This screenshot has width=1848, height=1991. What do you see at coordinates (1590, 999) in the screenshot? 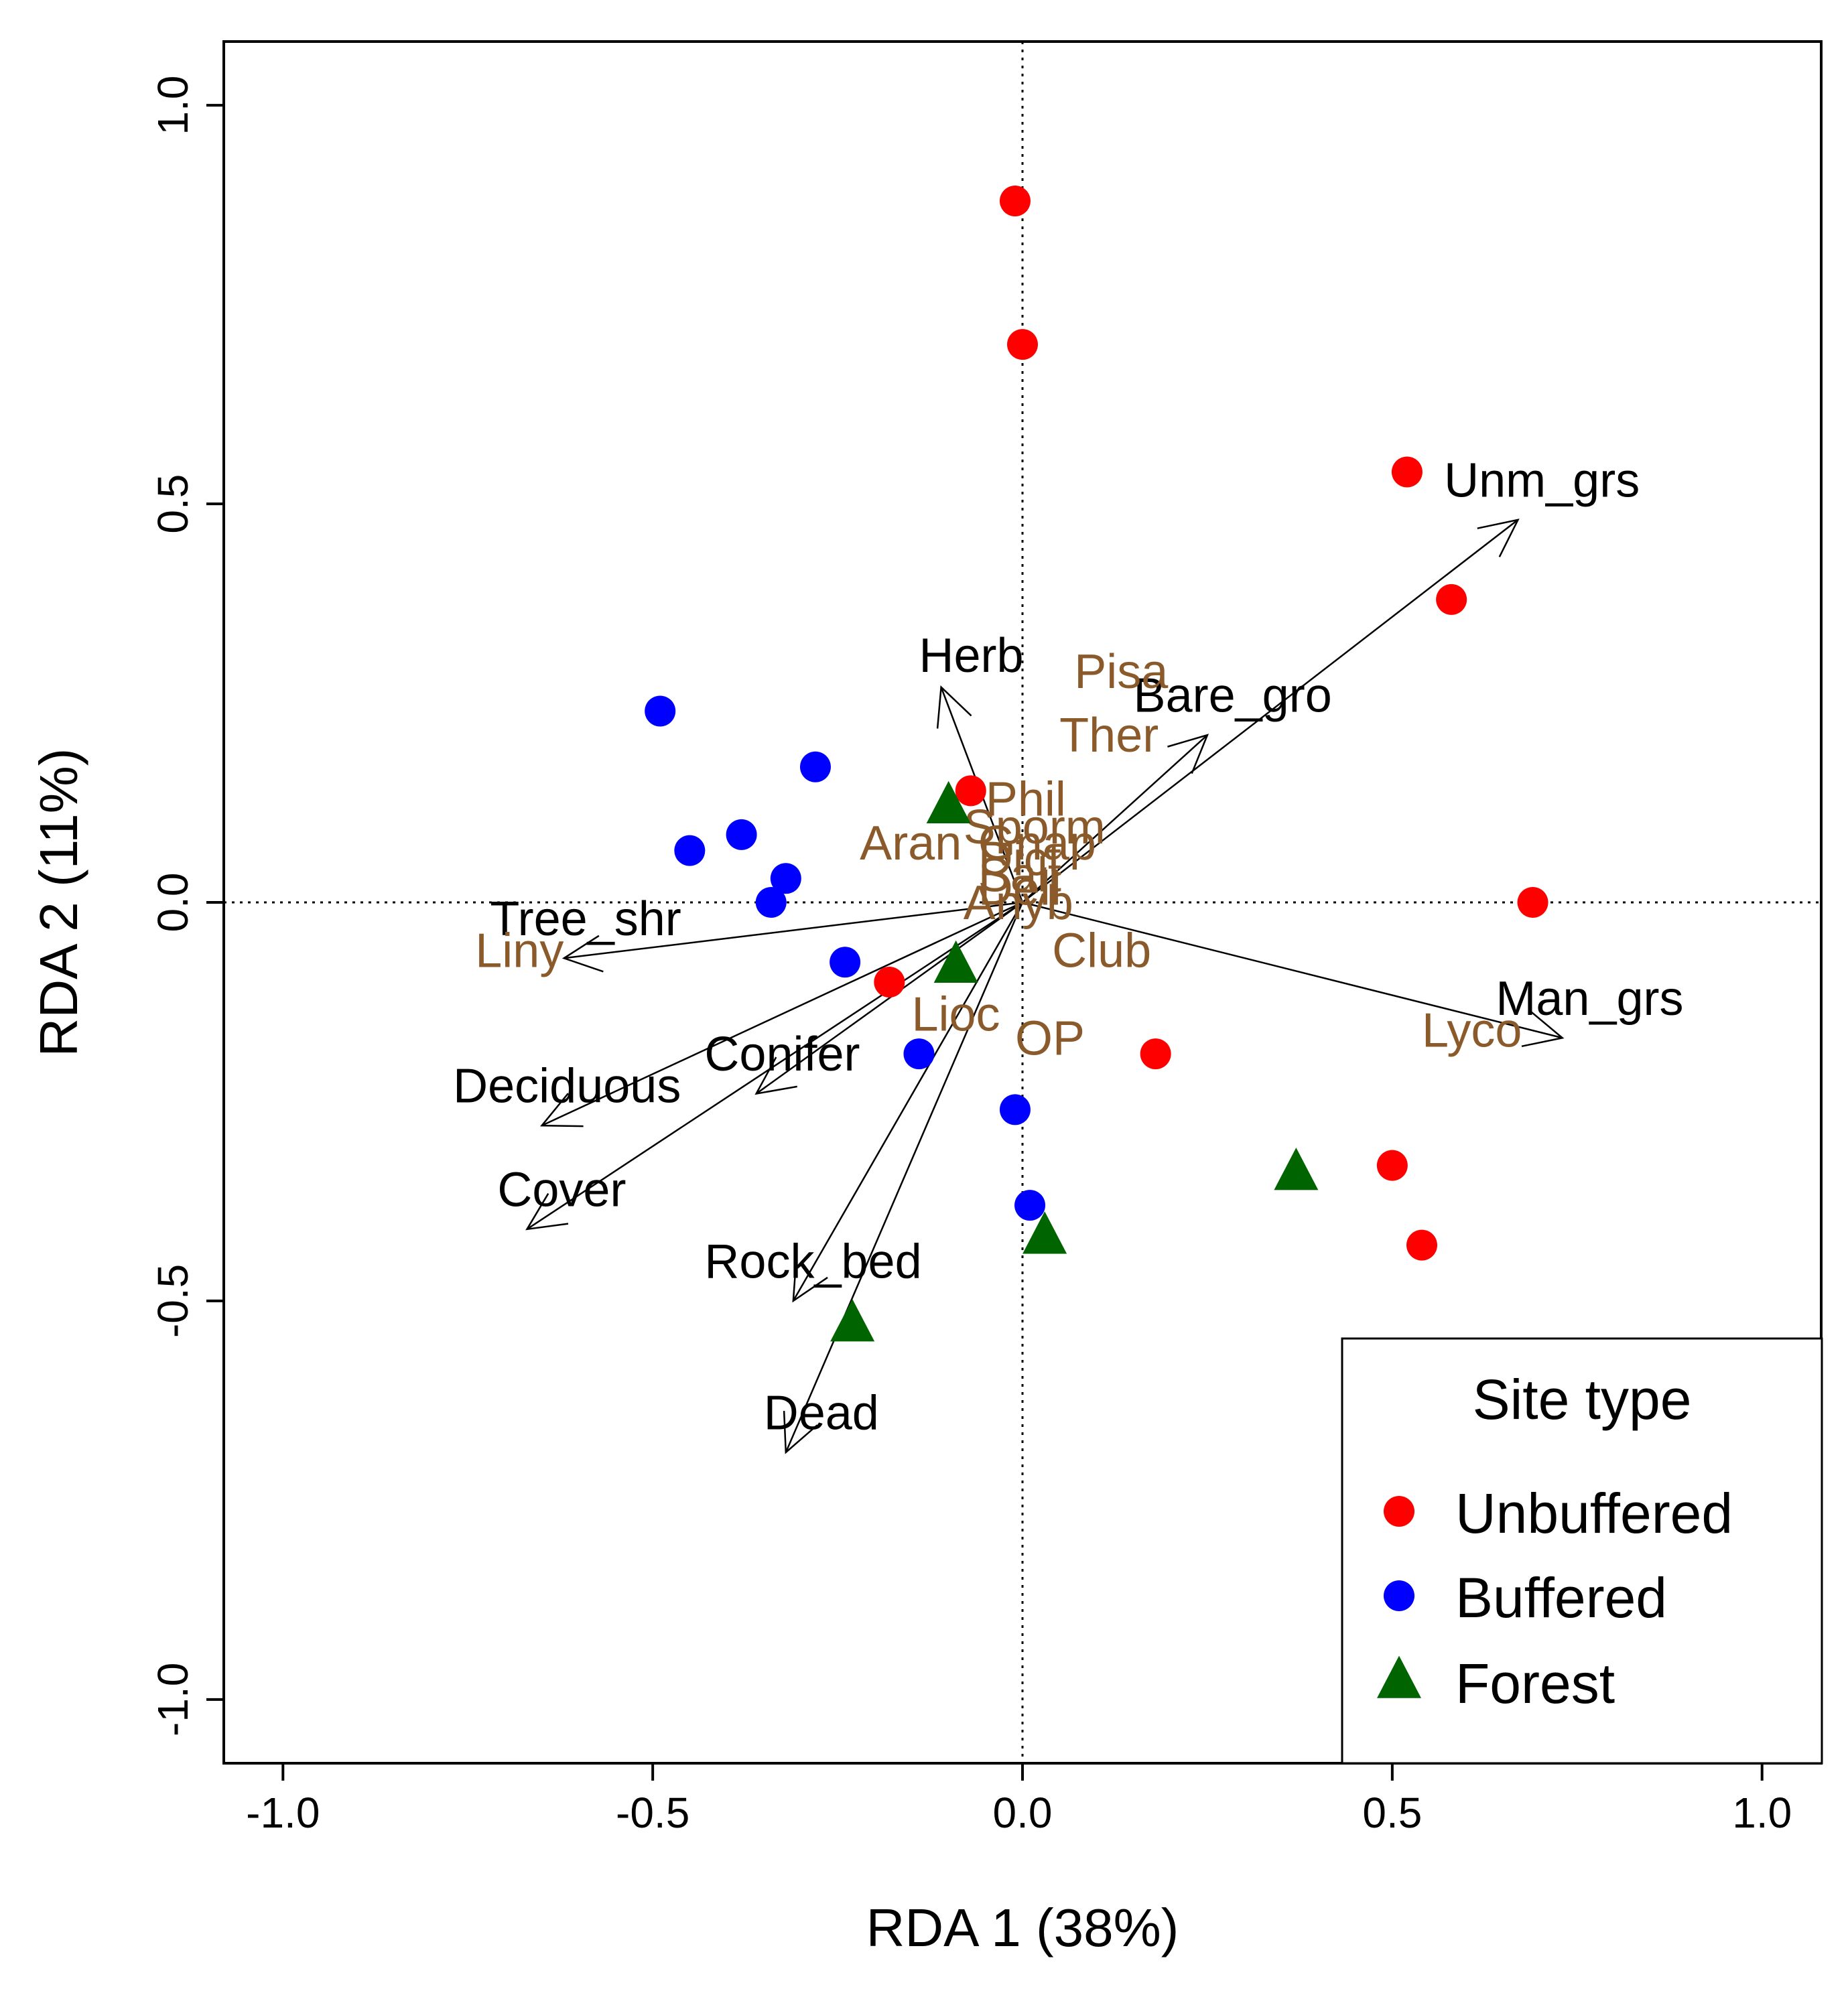
I see `arrow-label-man-grs: Man_grs` at bounding box center [1590, 999].